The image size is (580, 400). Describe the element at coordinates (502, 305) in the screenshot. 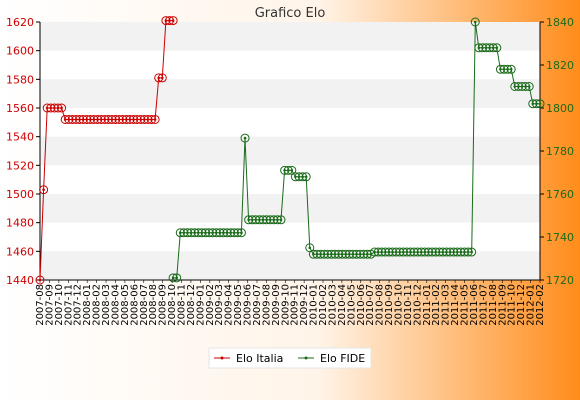

I see `x-tick-label: 2011-09` at that location.